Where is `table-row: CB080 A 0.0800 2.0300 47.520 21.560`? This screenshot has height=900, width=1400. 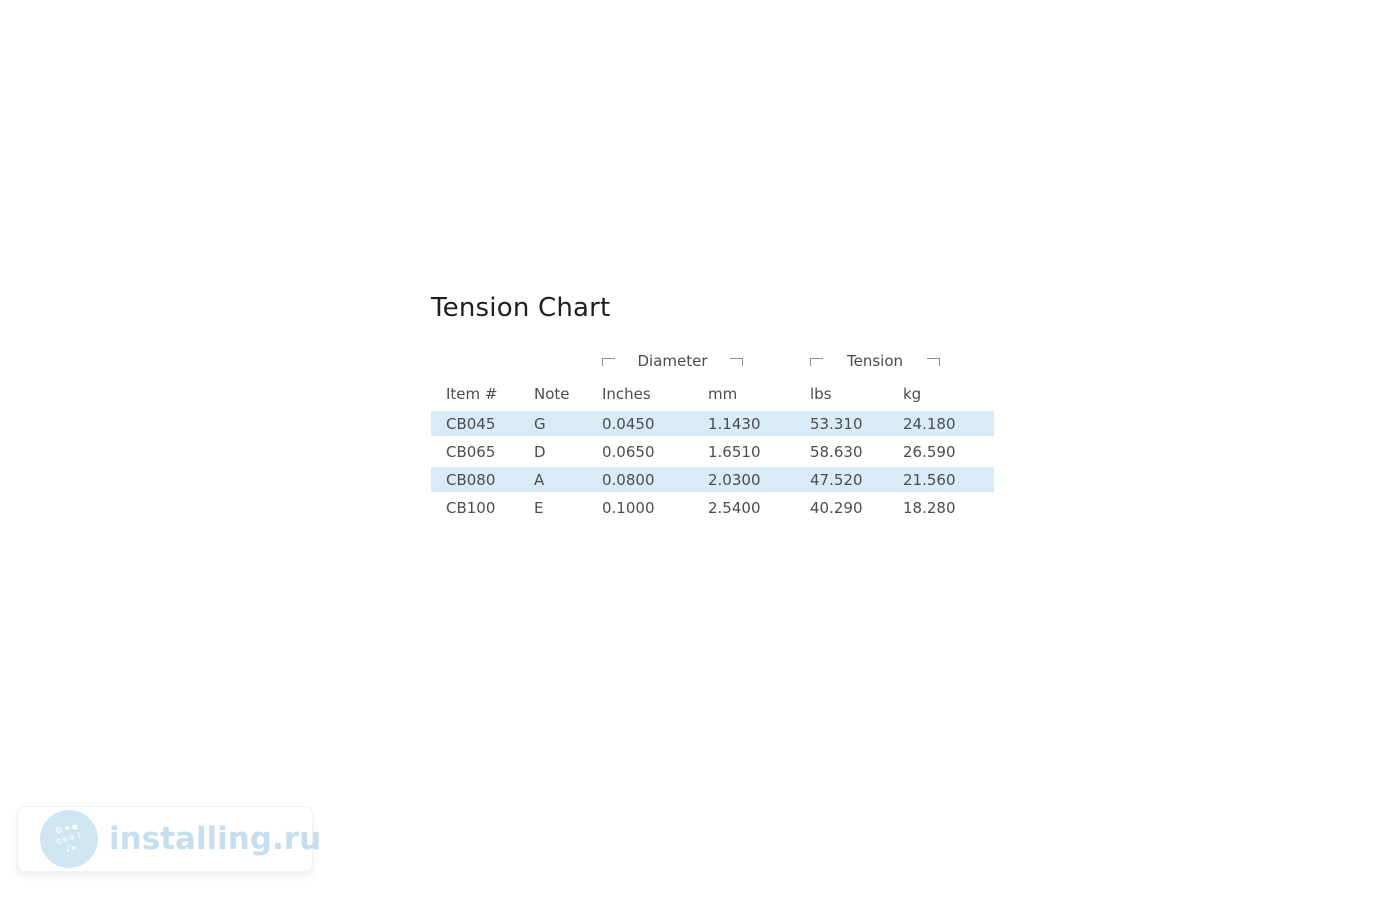 table-row: CB080 A 0.0800 2.0300 47.520 21.560 is located at coordinates (712, 481).